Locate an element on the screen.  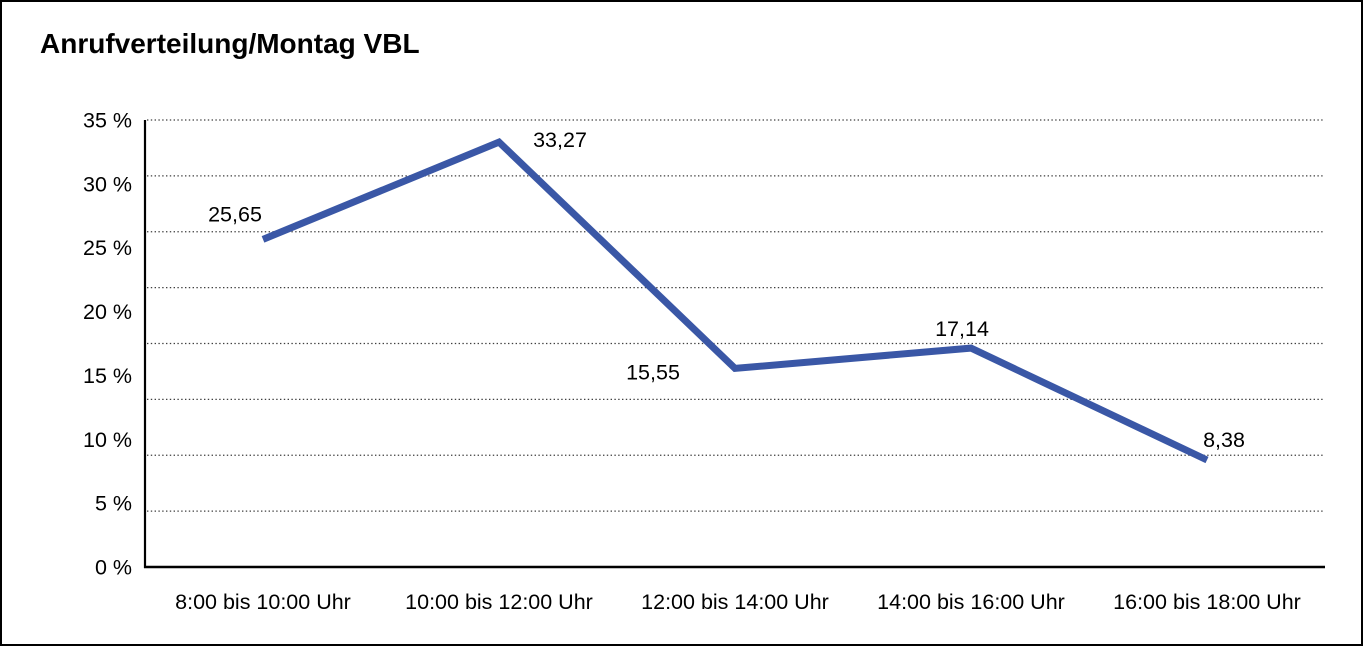
y-tick-label: 25 % is located at coordinates (107, 248).